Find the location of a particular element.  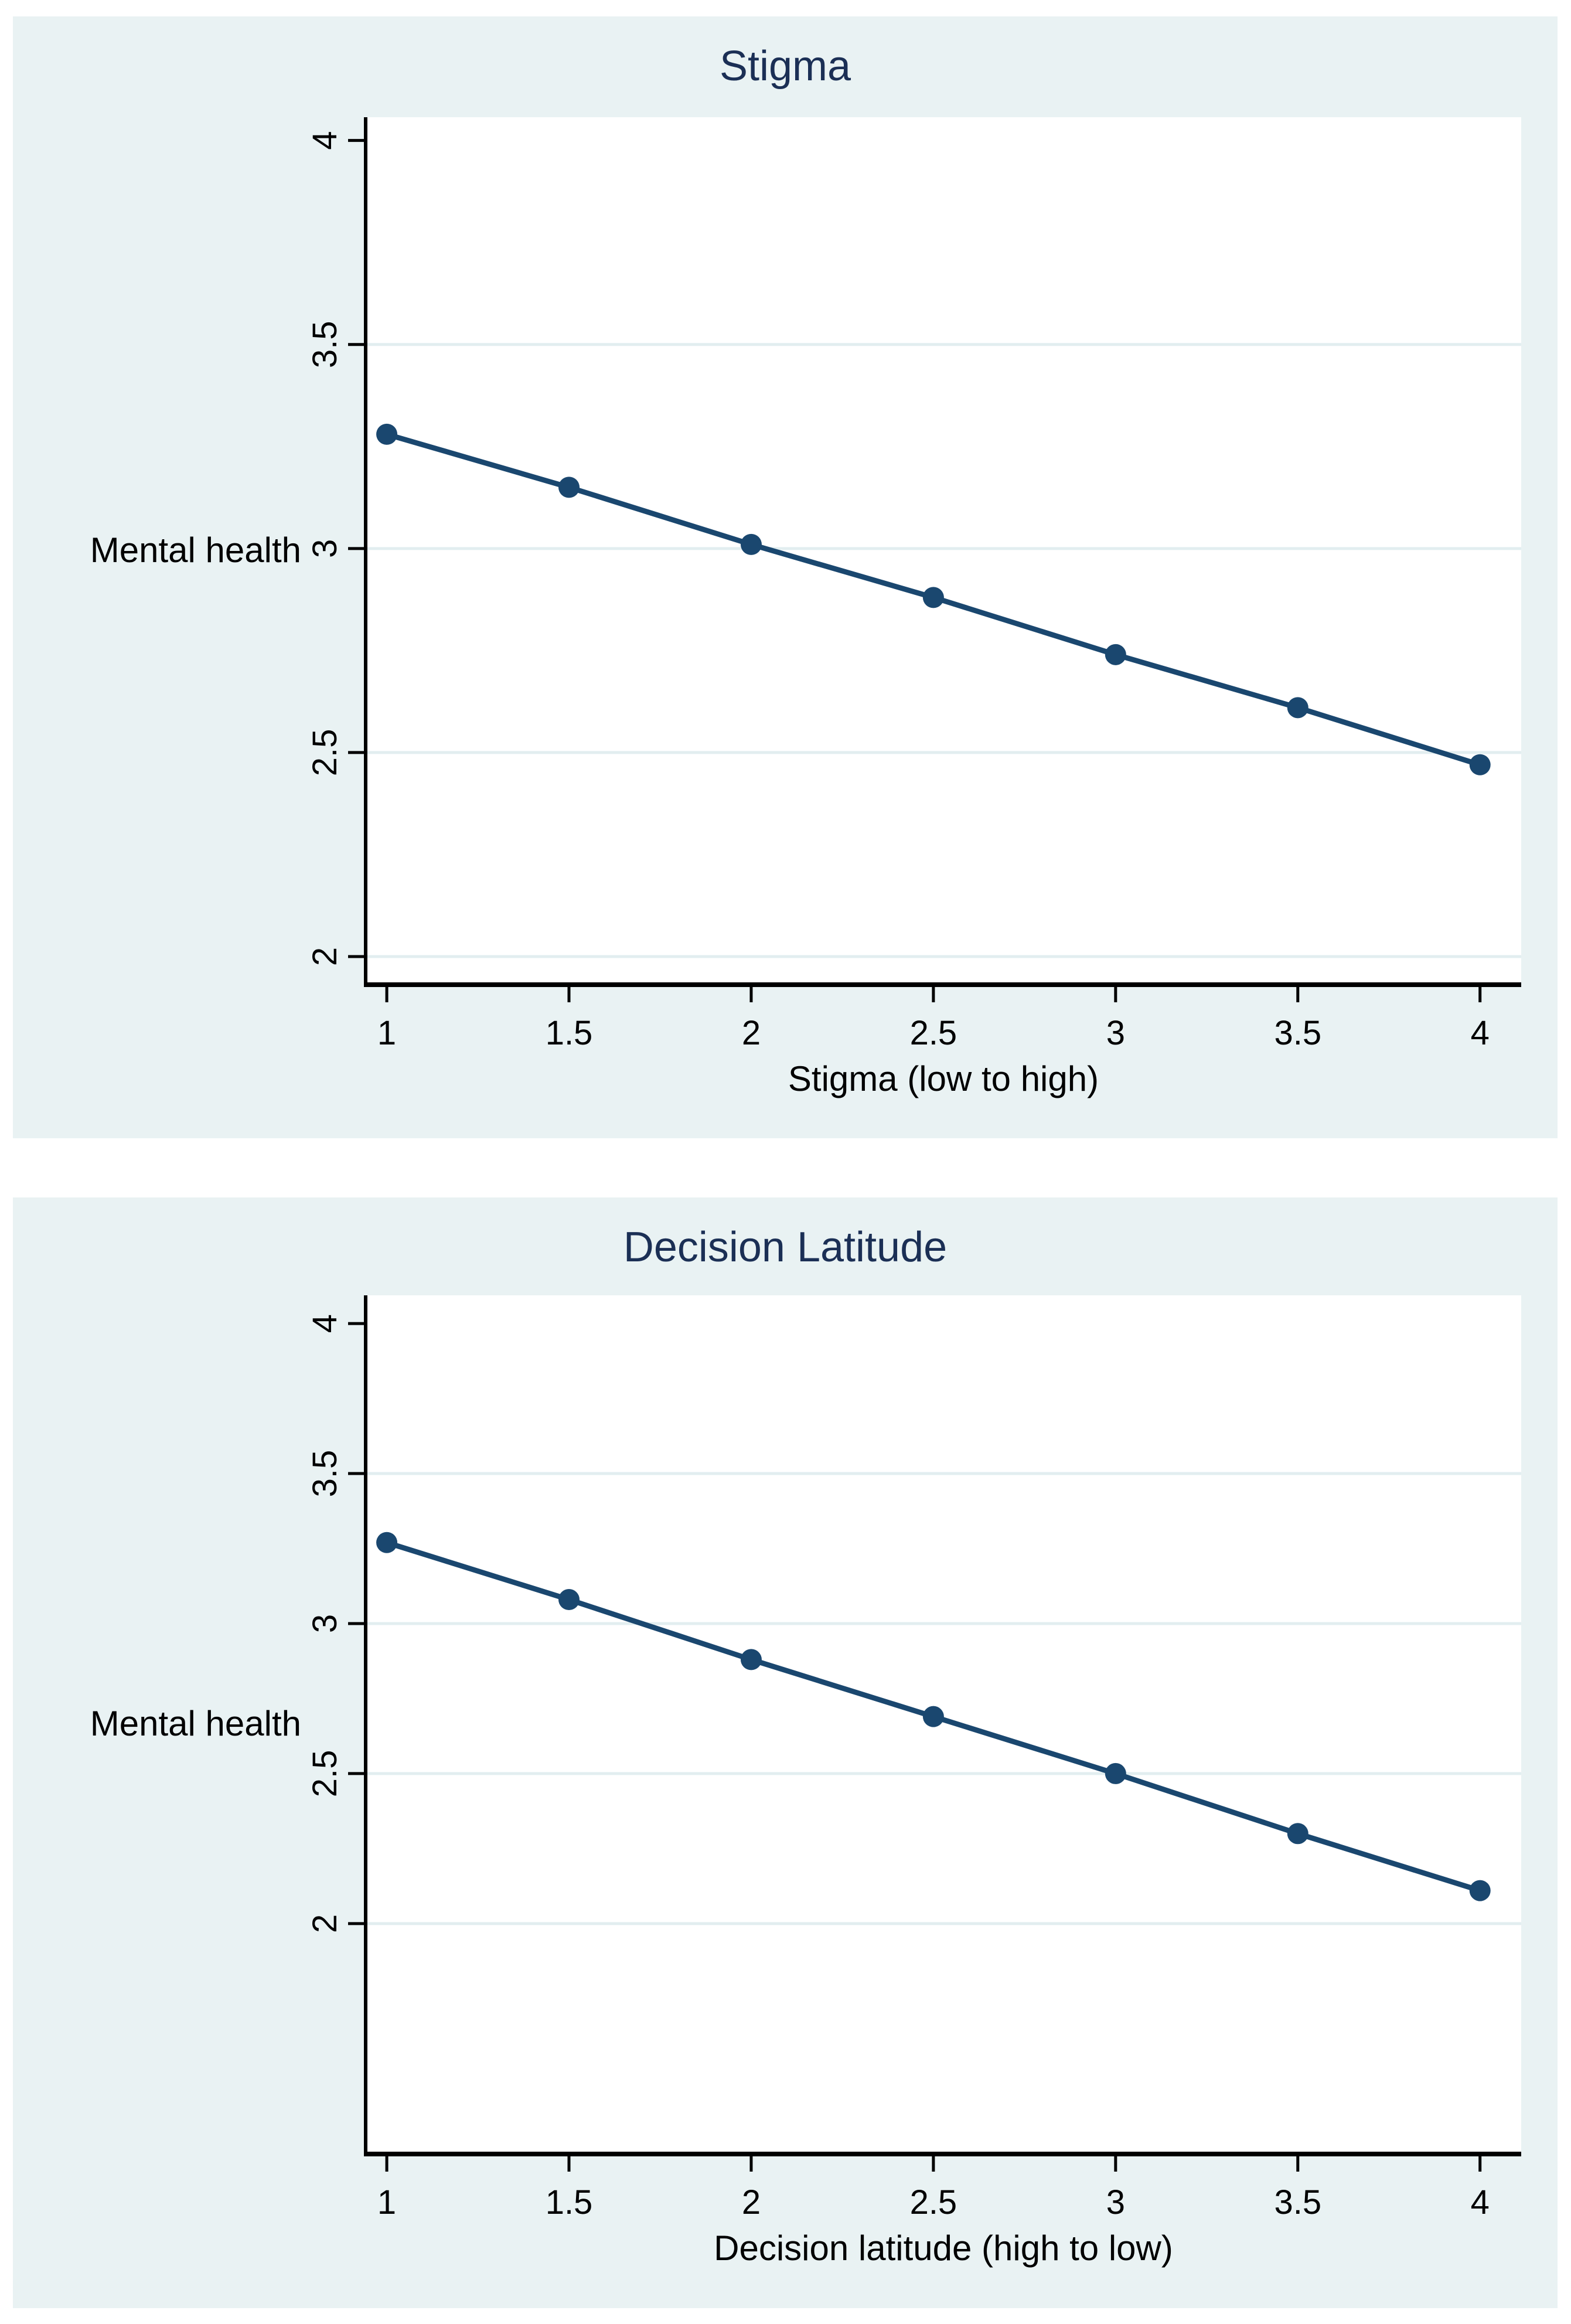

stigma-x-axis-title: Stigma (low to high) is located at coordinates (944, 1078).